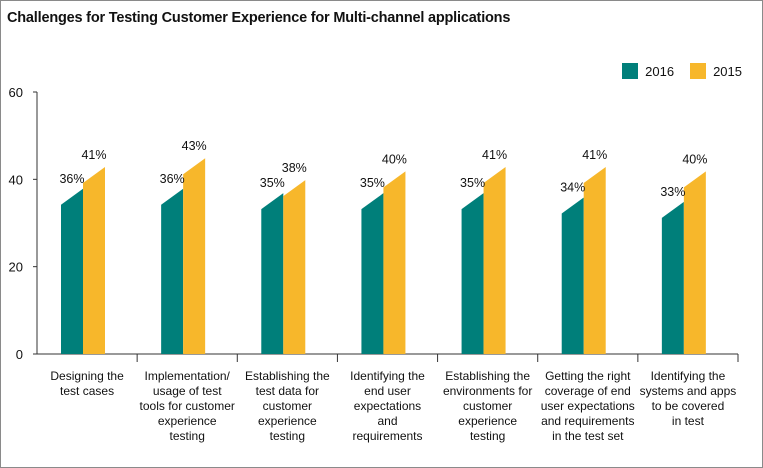 The width and height of the screenshot is (763, 468). What do you see at coordinates (588, 436) in the screenshot?
I see `x-category-label-line: in the test set` at bounding box center [588, 436].